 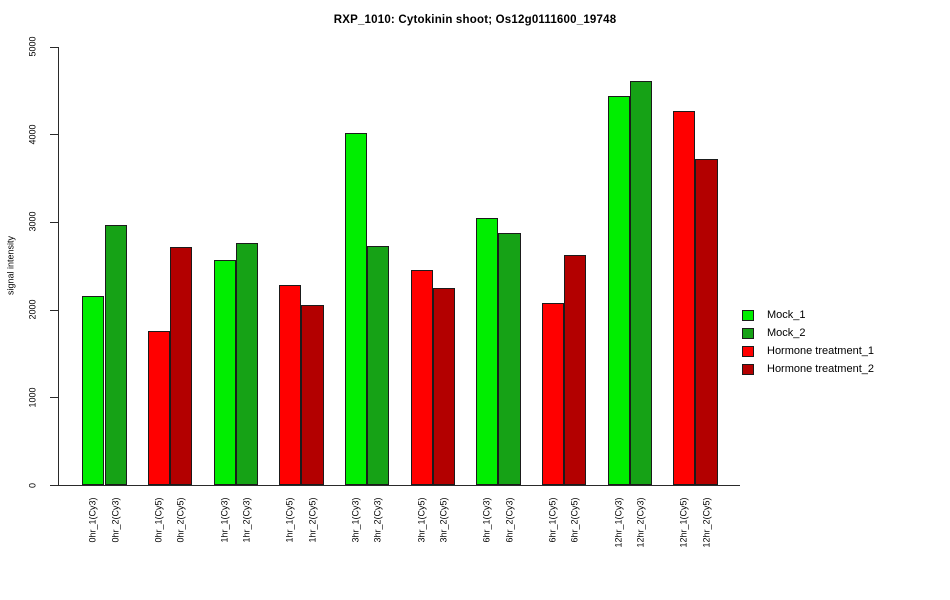 What do you see at coordinates (640, 522) in the screenshot?
I see `x-tick-label: 12hr_2(Cy3)` at bounding box center [640, 522].